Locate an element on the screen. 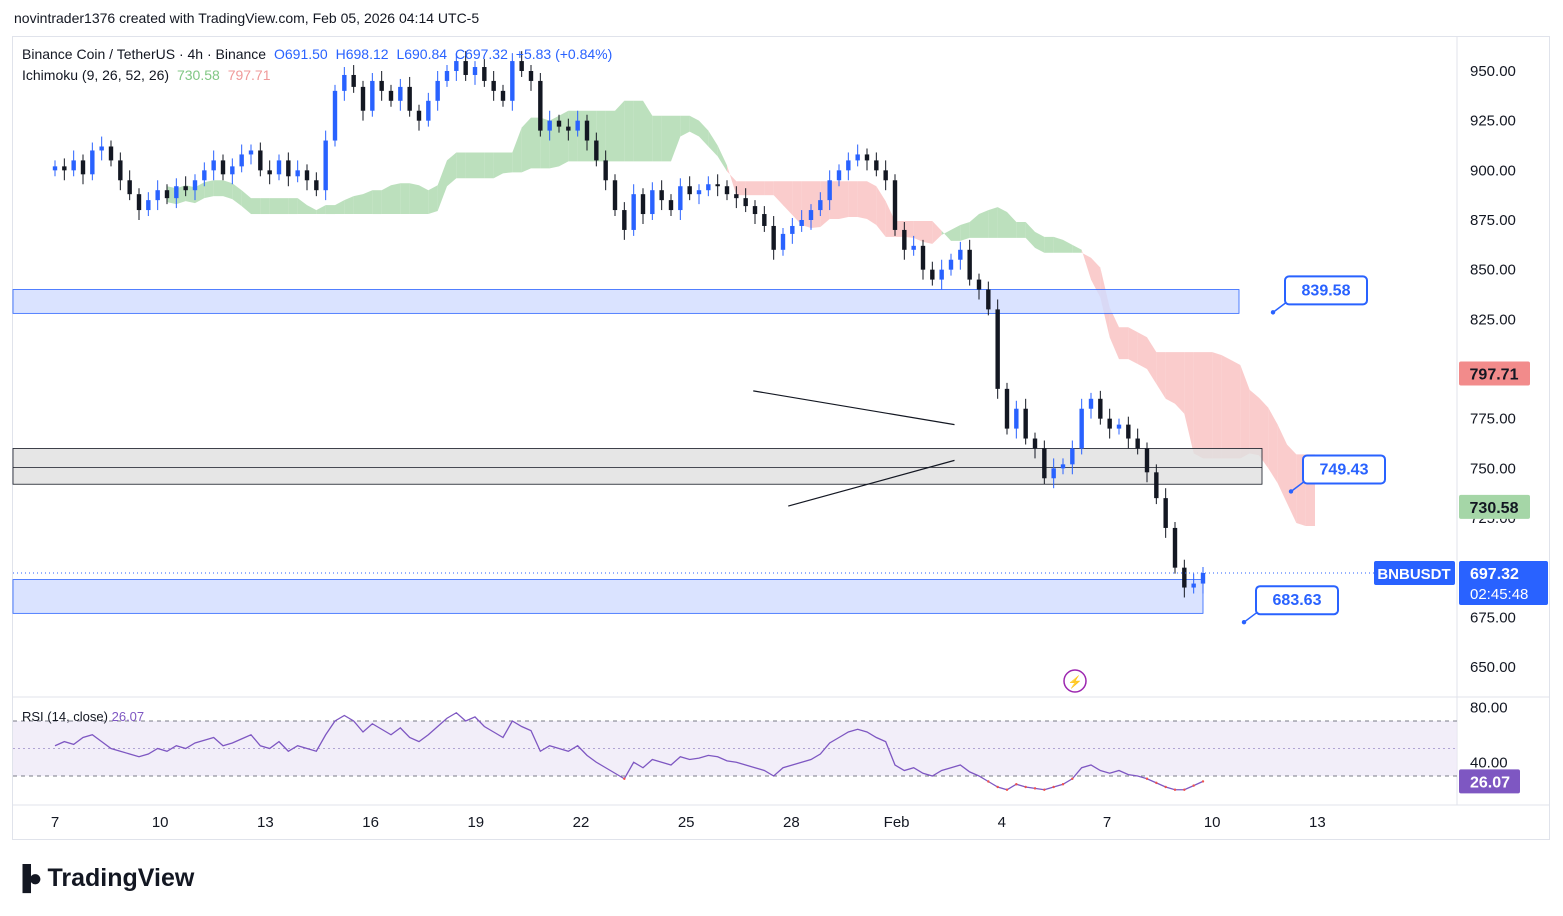  symbol-title: Binance Coin / TetherUS · 4h · Binance is located at coordinates (144, 54).